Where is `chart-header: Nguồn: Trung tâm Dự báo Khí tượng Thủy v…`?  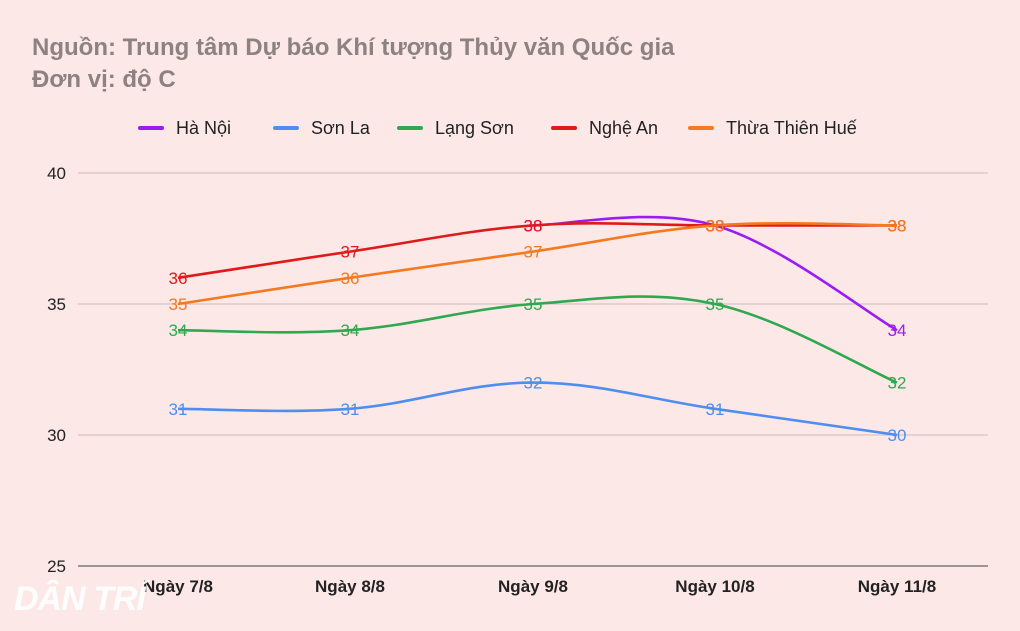 chart-header: Nguồn: Trung tâm Dự báo Khí tượng Thủy v… is located at coordinates (353, 64).